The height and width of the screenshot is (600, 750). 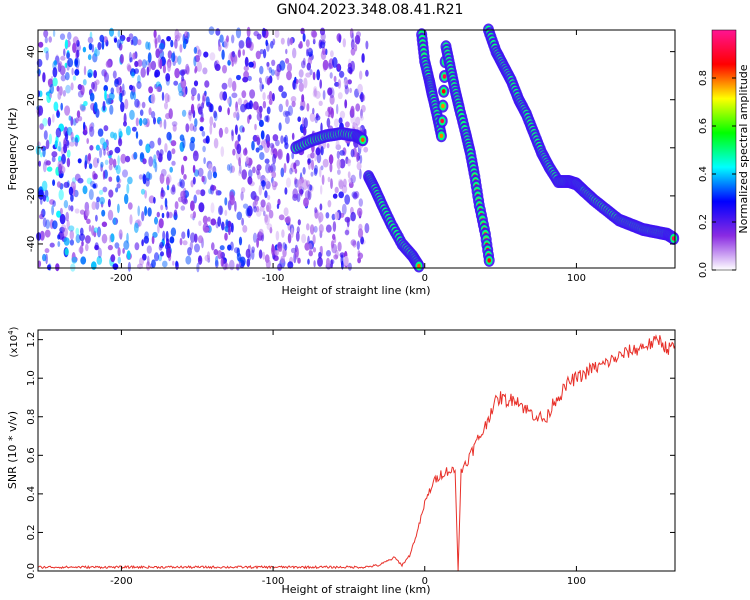 What do you see at coordinates (717, 174) in the screenshot?
I see `colorbar-ticks: 0.0 0.2 0.4 0.6 0.8` at bounding box center [717, 174].